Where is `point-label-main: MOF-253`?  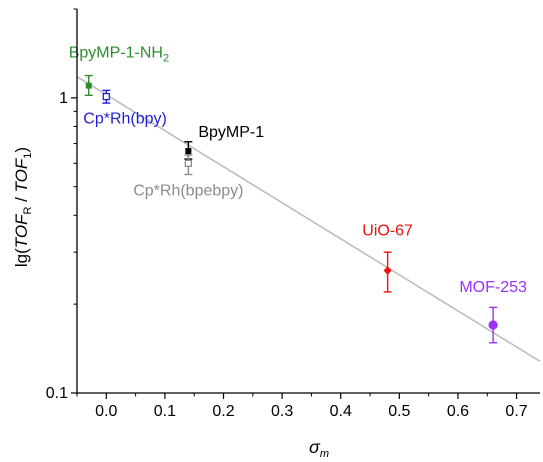
point-label-main: MOF-253 is located at coordinates (493, 287).